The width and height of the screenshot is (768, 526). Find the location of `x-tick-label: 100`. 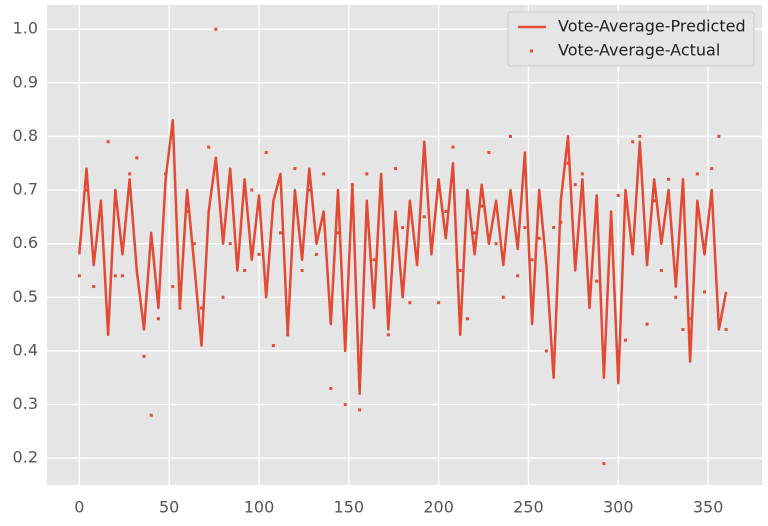

x-tick-label: 100 is located at coordinates (259, 507).